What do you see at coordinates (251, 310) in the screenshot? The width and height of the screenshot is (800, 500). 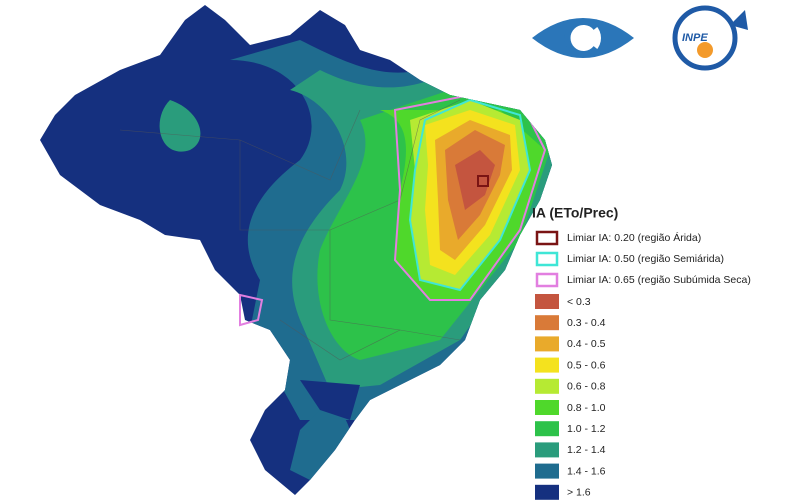 I see `subhumid-outline` at bounding box center [251, 310].